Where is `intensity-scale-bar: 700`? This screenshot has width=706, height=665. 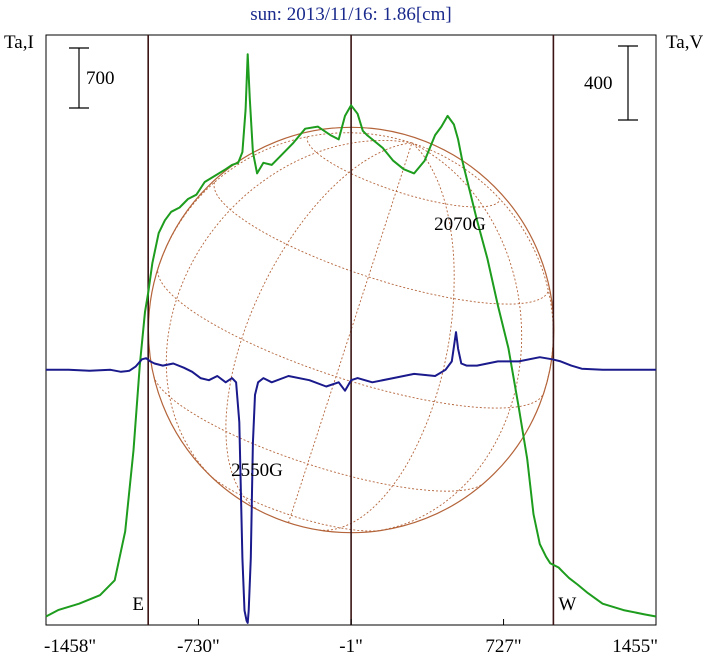 intensity-scale-bar: 700 is located at coordinates (92, 78).